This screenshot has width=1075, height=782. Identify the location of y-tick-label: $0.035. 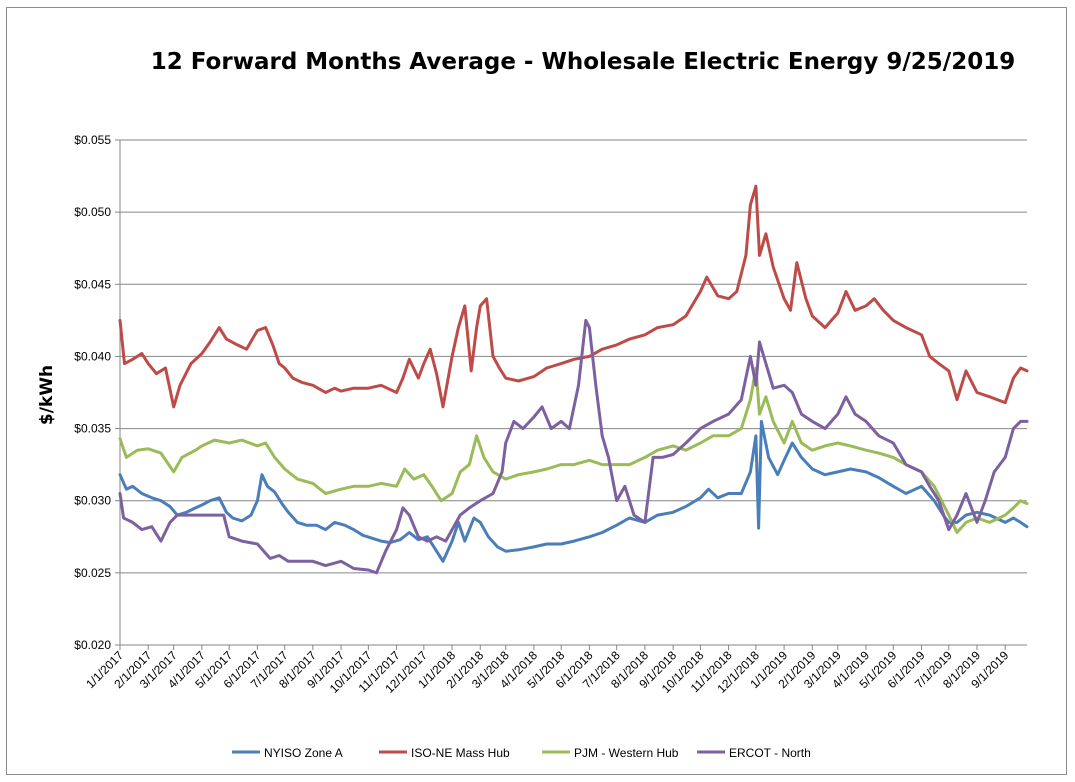
(92, 429).